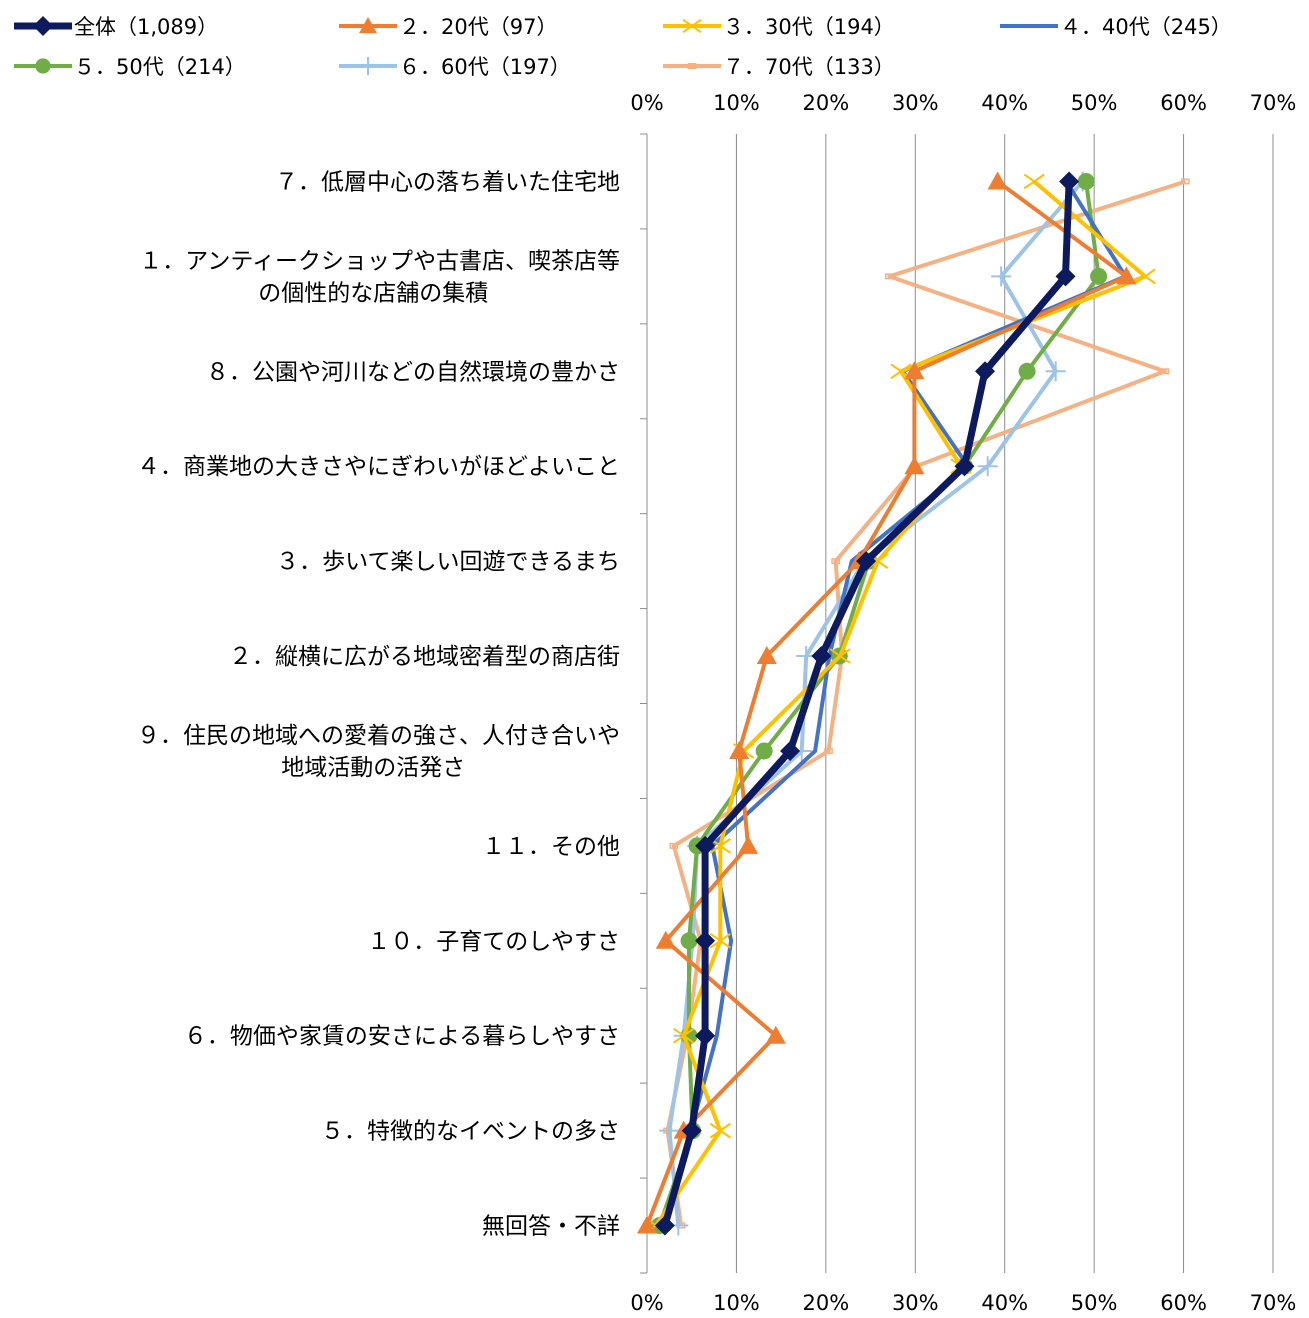 The image size is (1309, 1318). I want to click on legend-label: ４．40代（245）, so click(1146, 27).